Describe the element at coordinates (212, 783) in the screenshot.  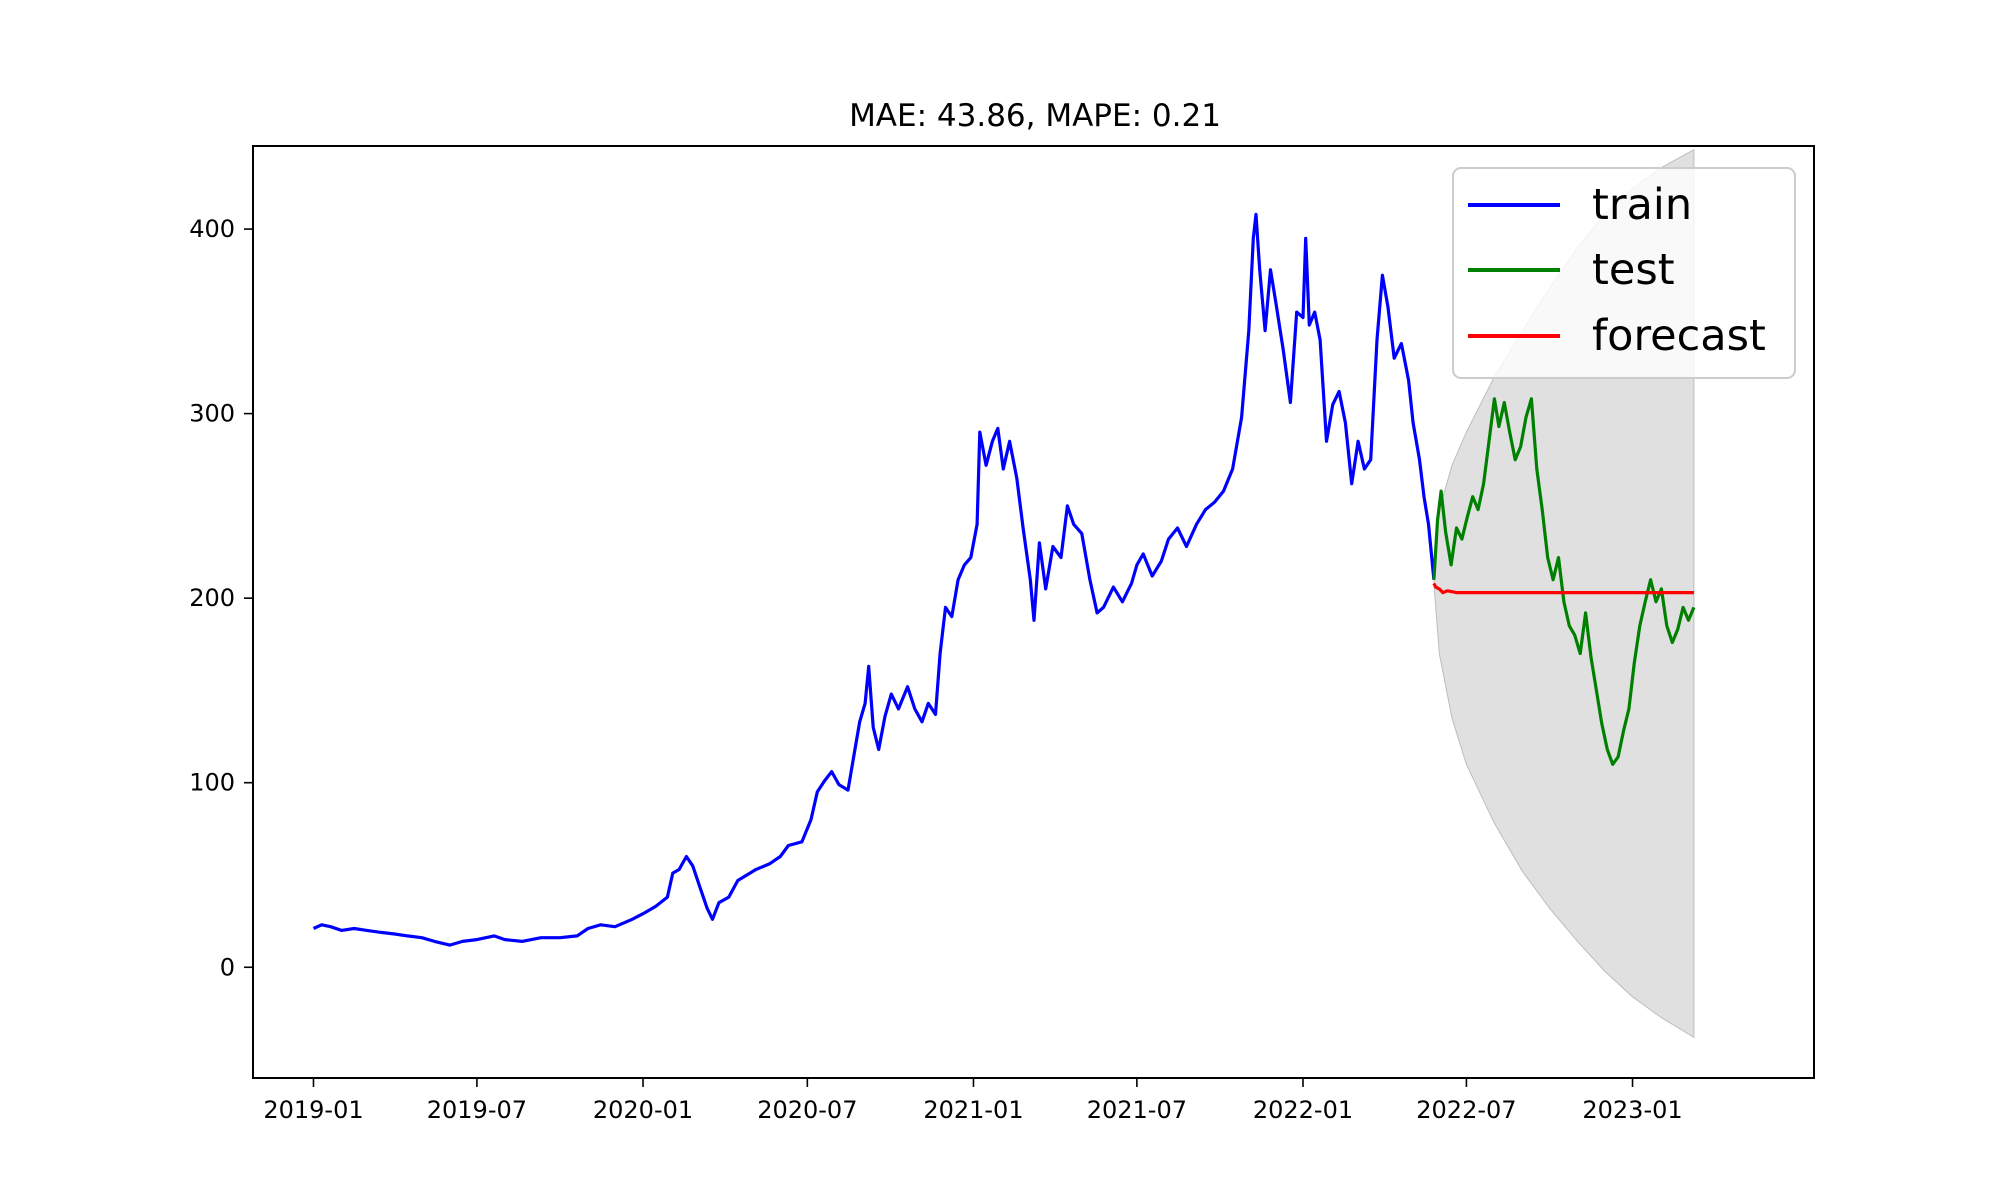
I see `y-tick-label: 100` at that location.